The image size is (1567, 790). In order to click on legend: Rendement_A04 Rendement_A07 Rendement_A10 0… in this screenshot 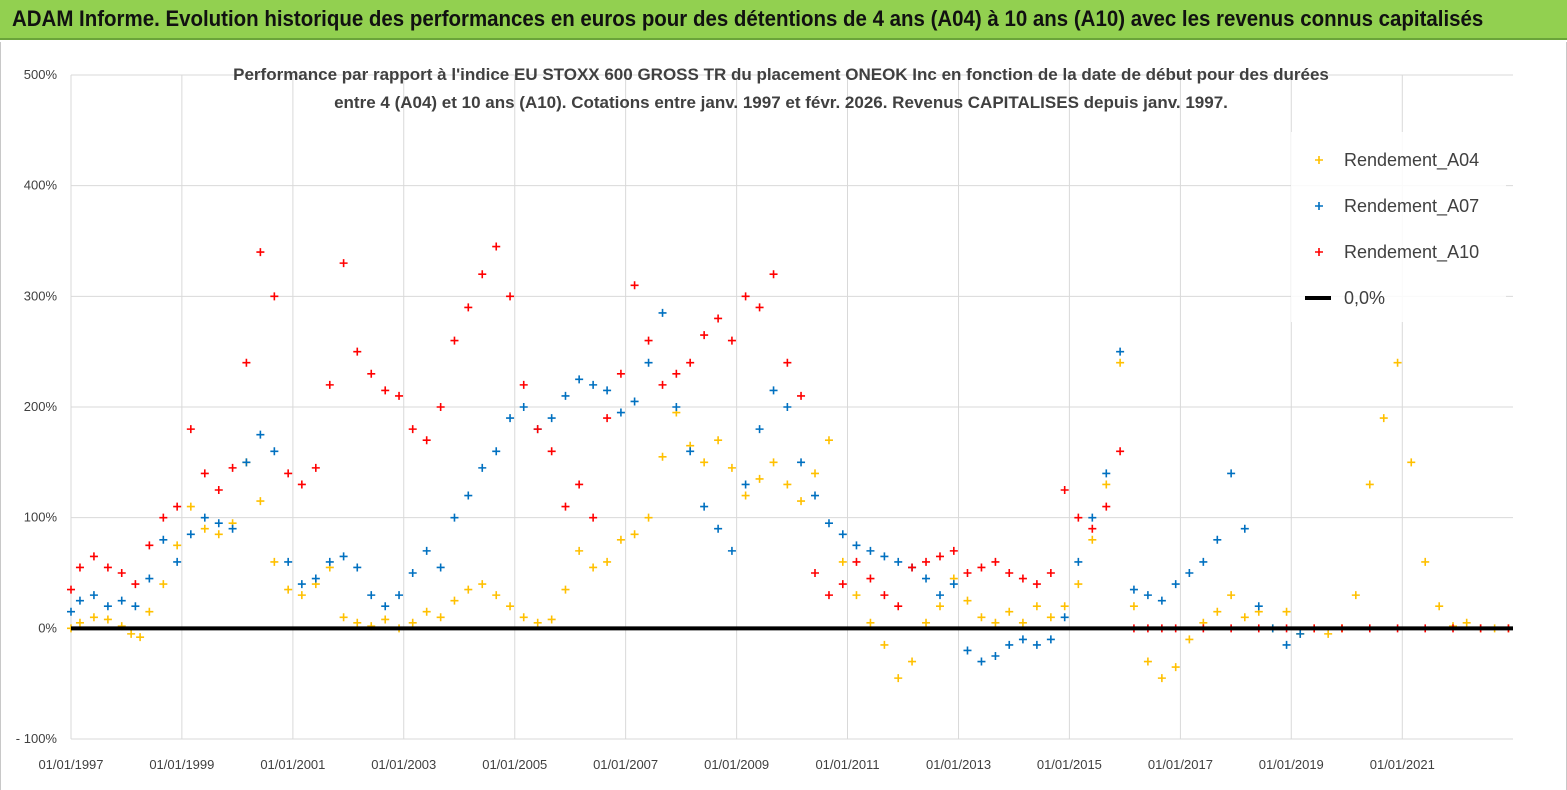, I will do `click(1398, 227)`.